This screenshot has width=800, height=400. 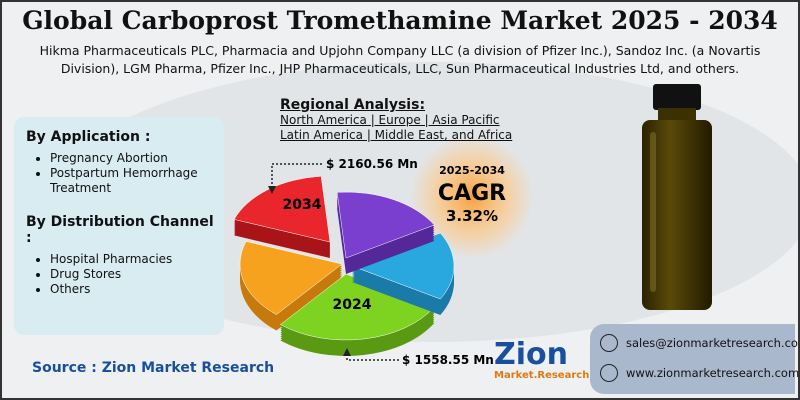 What do you see at coordinates (344, 265) in the screenshot?
I see `pie-graphic: 2034 2024` at bounding box center [344, 265].